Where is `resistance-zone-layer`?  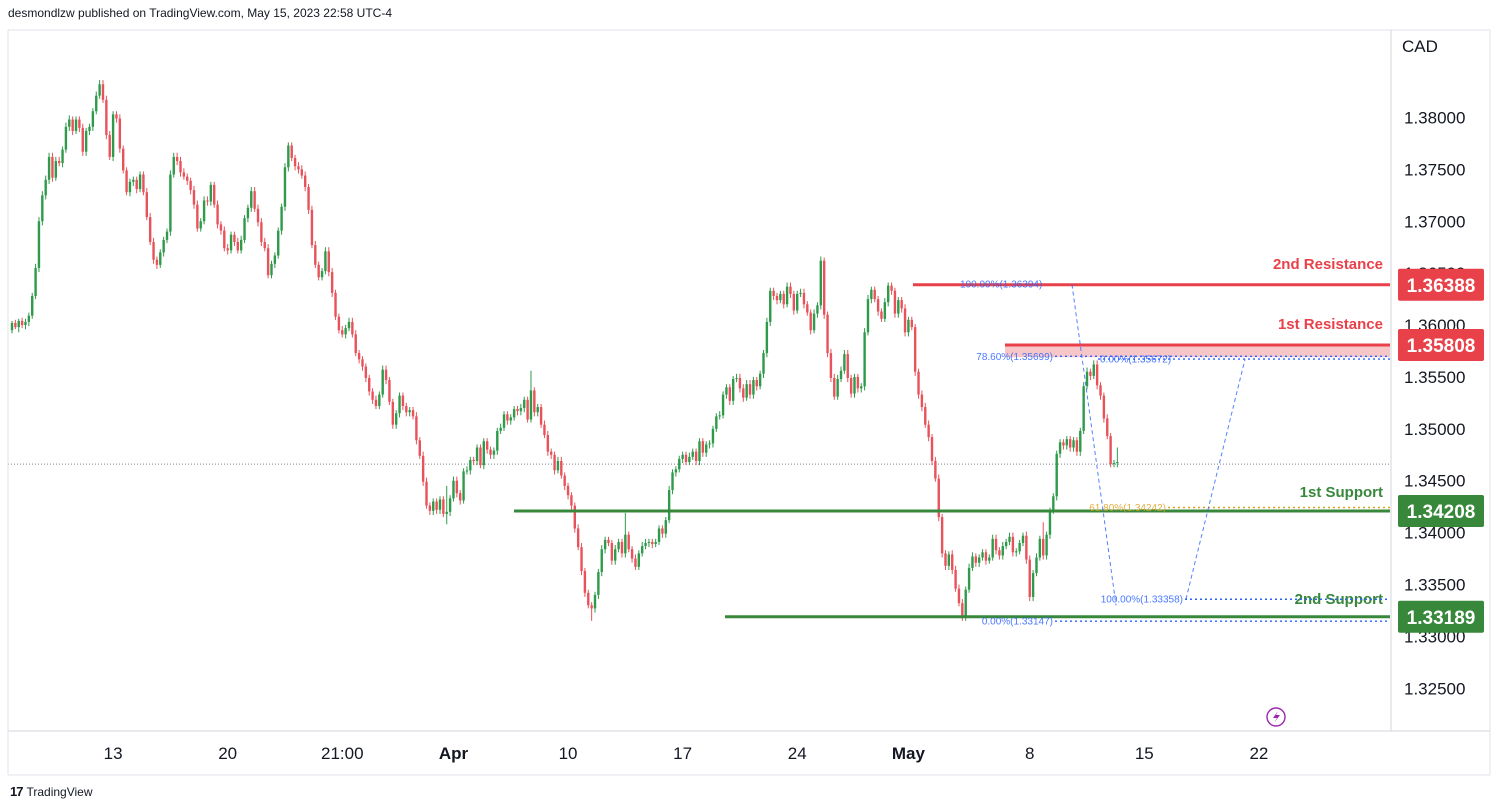
resistance-zone-layer is located at coordinates (1197, 351).